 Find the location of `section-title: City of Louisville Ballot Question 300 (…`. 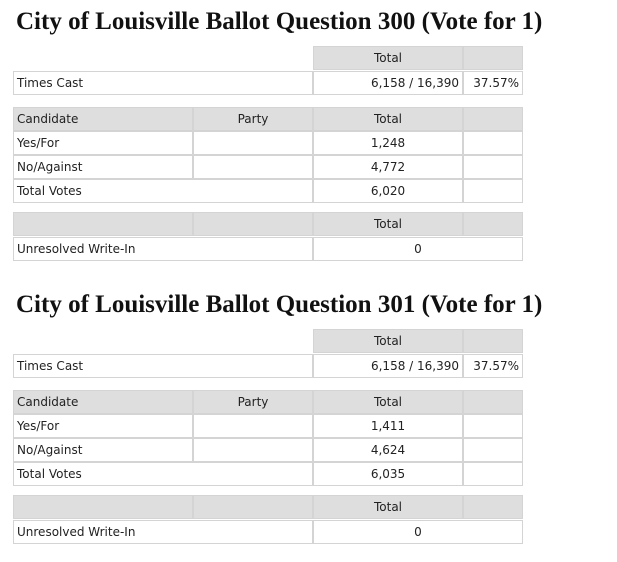

section-title: City of Louisville Ballot Question 300 (… is located at coordinates (279, 21).